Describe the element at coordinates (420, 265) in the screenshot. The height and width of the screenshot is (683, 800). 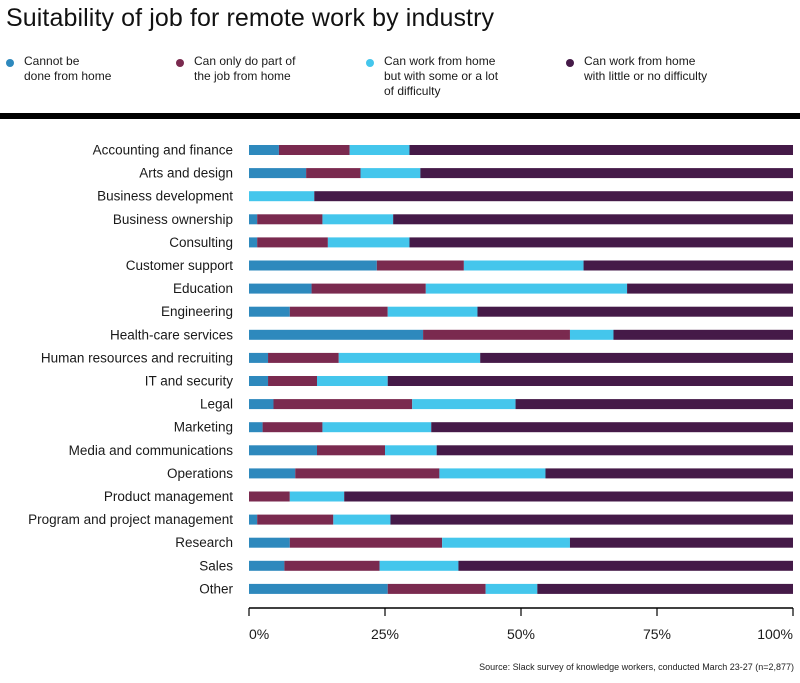
I see `bar-customer-support-partial` at that location.